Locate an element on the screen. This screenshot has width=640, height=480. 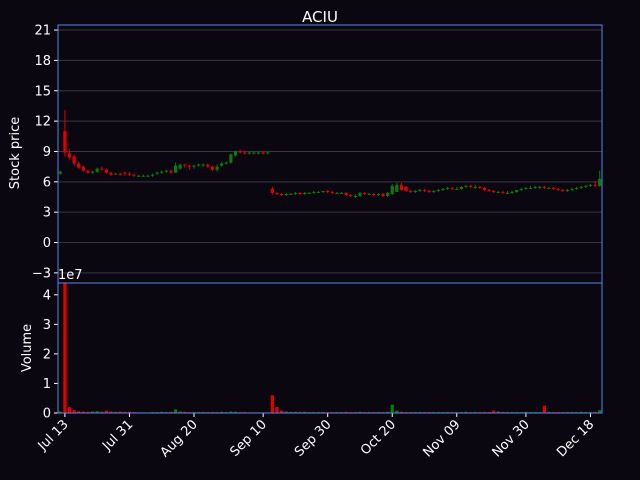
price-y-axis: −3 0 3 6 9 12 15 18 21 is located at coordinates (45, 152).